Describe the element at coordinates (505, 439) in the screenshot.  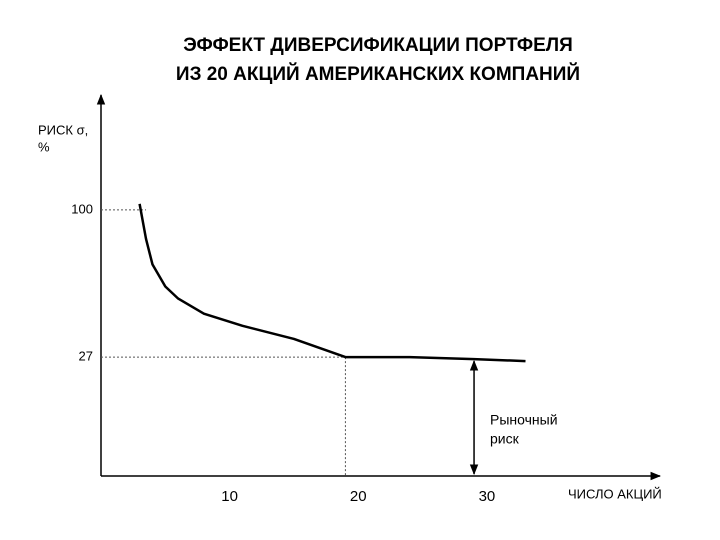
I see `annotation: риск` at that location.